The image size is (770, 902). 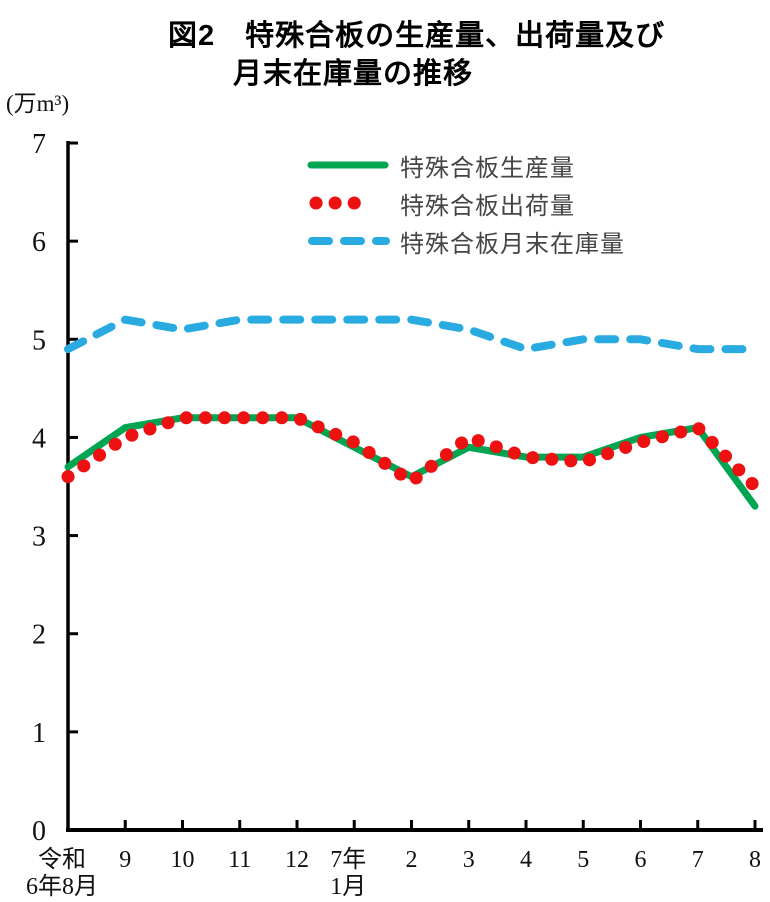 What do you see at coordinates (39, 635) in the screenshot?
I see `y-axis-tick-label: 2` at bounding box center [39, 635].